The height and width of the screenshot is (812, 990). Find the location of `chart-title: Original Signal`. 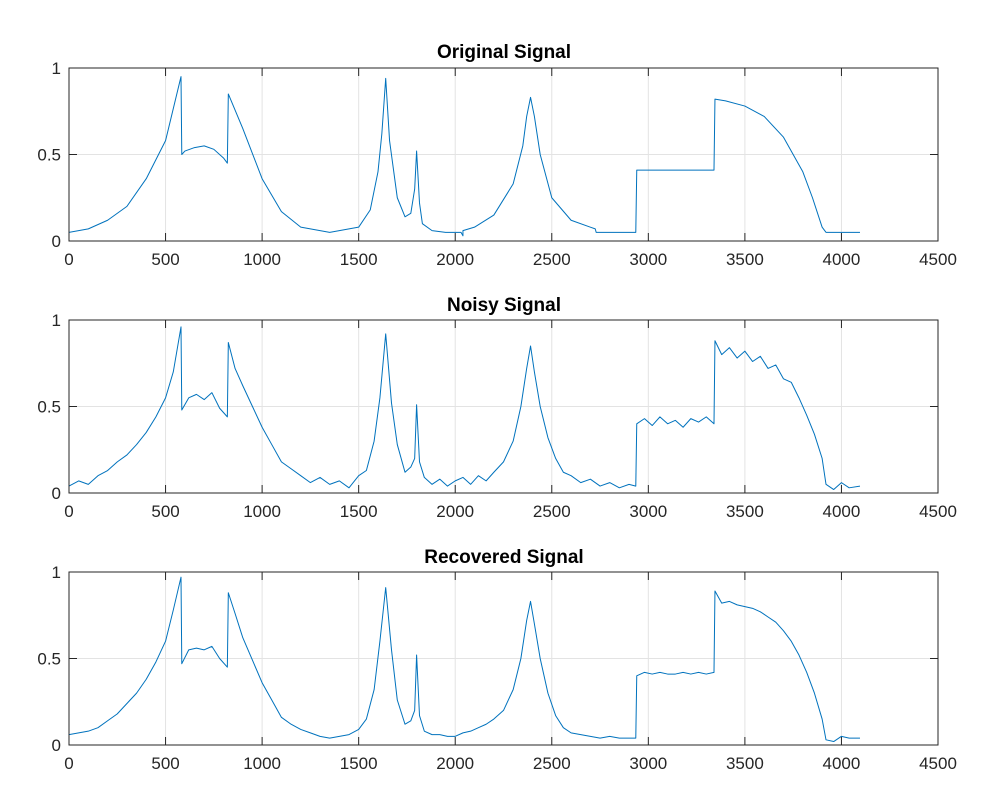

chart-title: Original Signal is located at coordinates (504, 52).